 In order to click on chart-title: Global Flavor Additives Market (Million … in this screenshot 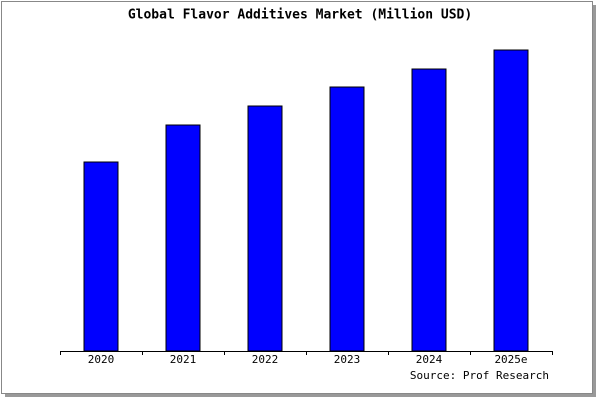, I will do `click(300, 15)`.